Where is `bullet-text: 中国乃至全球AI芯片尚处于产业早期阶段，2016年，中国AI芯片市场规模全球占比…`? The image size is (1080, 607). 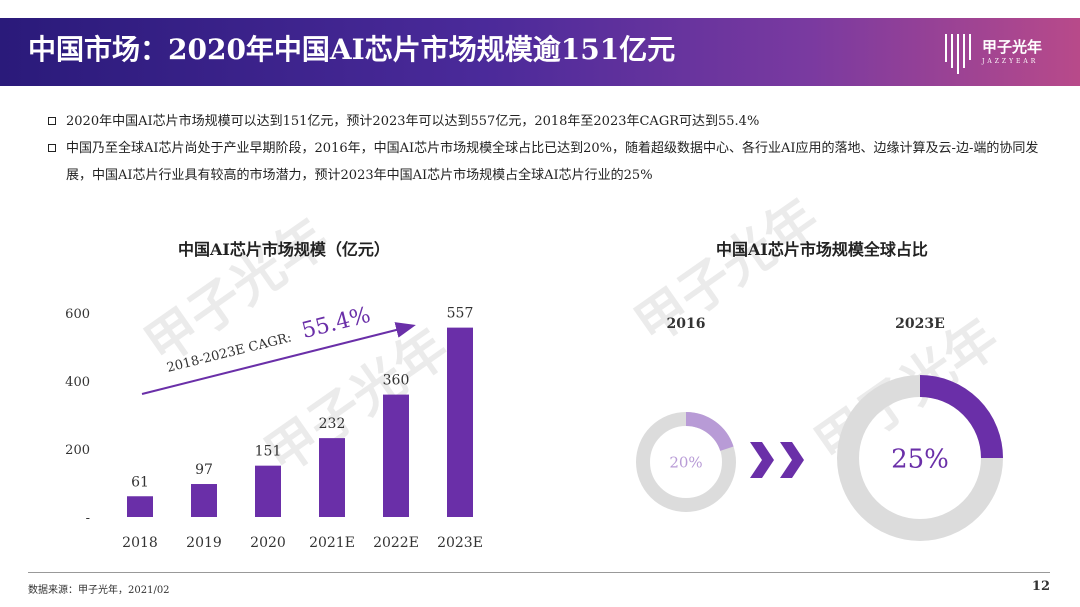
bullet-text: 中国乃至全球AI芯片尚处于产业早期阶段，2016年，中国AI芯片市场规模全球占比… is located at coordinates (552, 162).